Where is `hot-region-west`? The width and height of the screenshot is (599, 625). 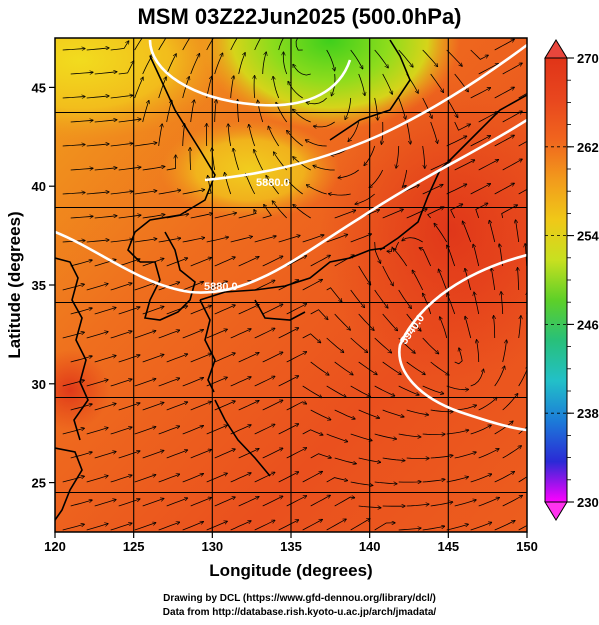 hot-region-west is located at coordinates (82, 390).